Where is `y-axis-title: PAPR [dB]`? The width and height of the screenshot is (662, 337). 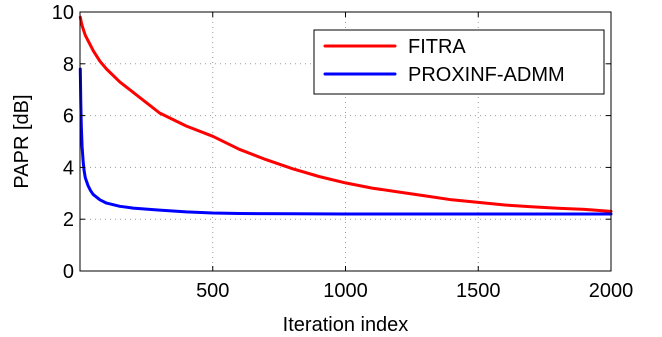
y-axis-title: PAPR [dB] is located at coordinates (22, 141).